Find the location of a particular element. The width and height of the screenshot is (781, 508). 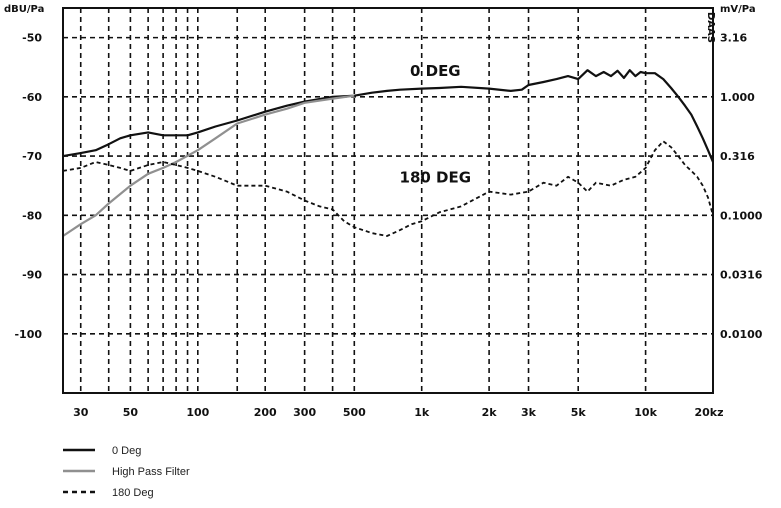

right-tick-label: 0.1000 is located at coordinates (741, 215).